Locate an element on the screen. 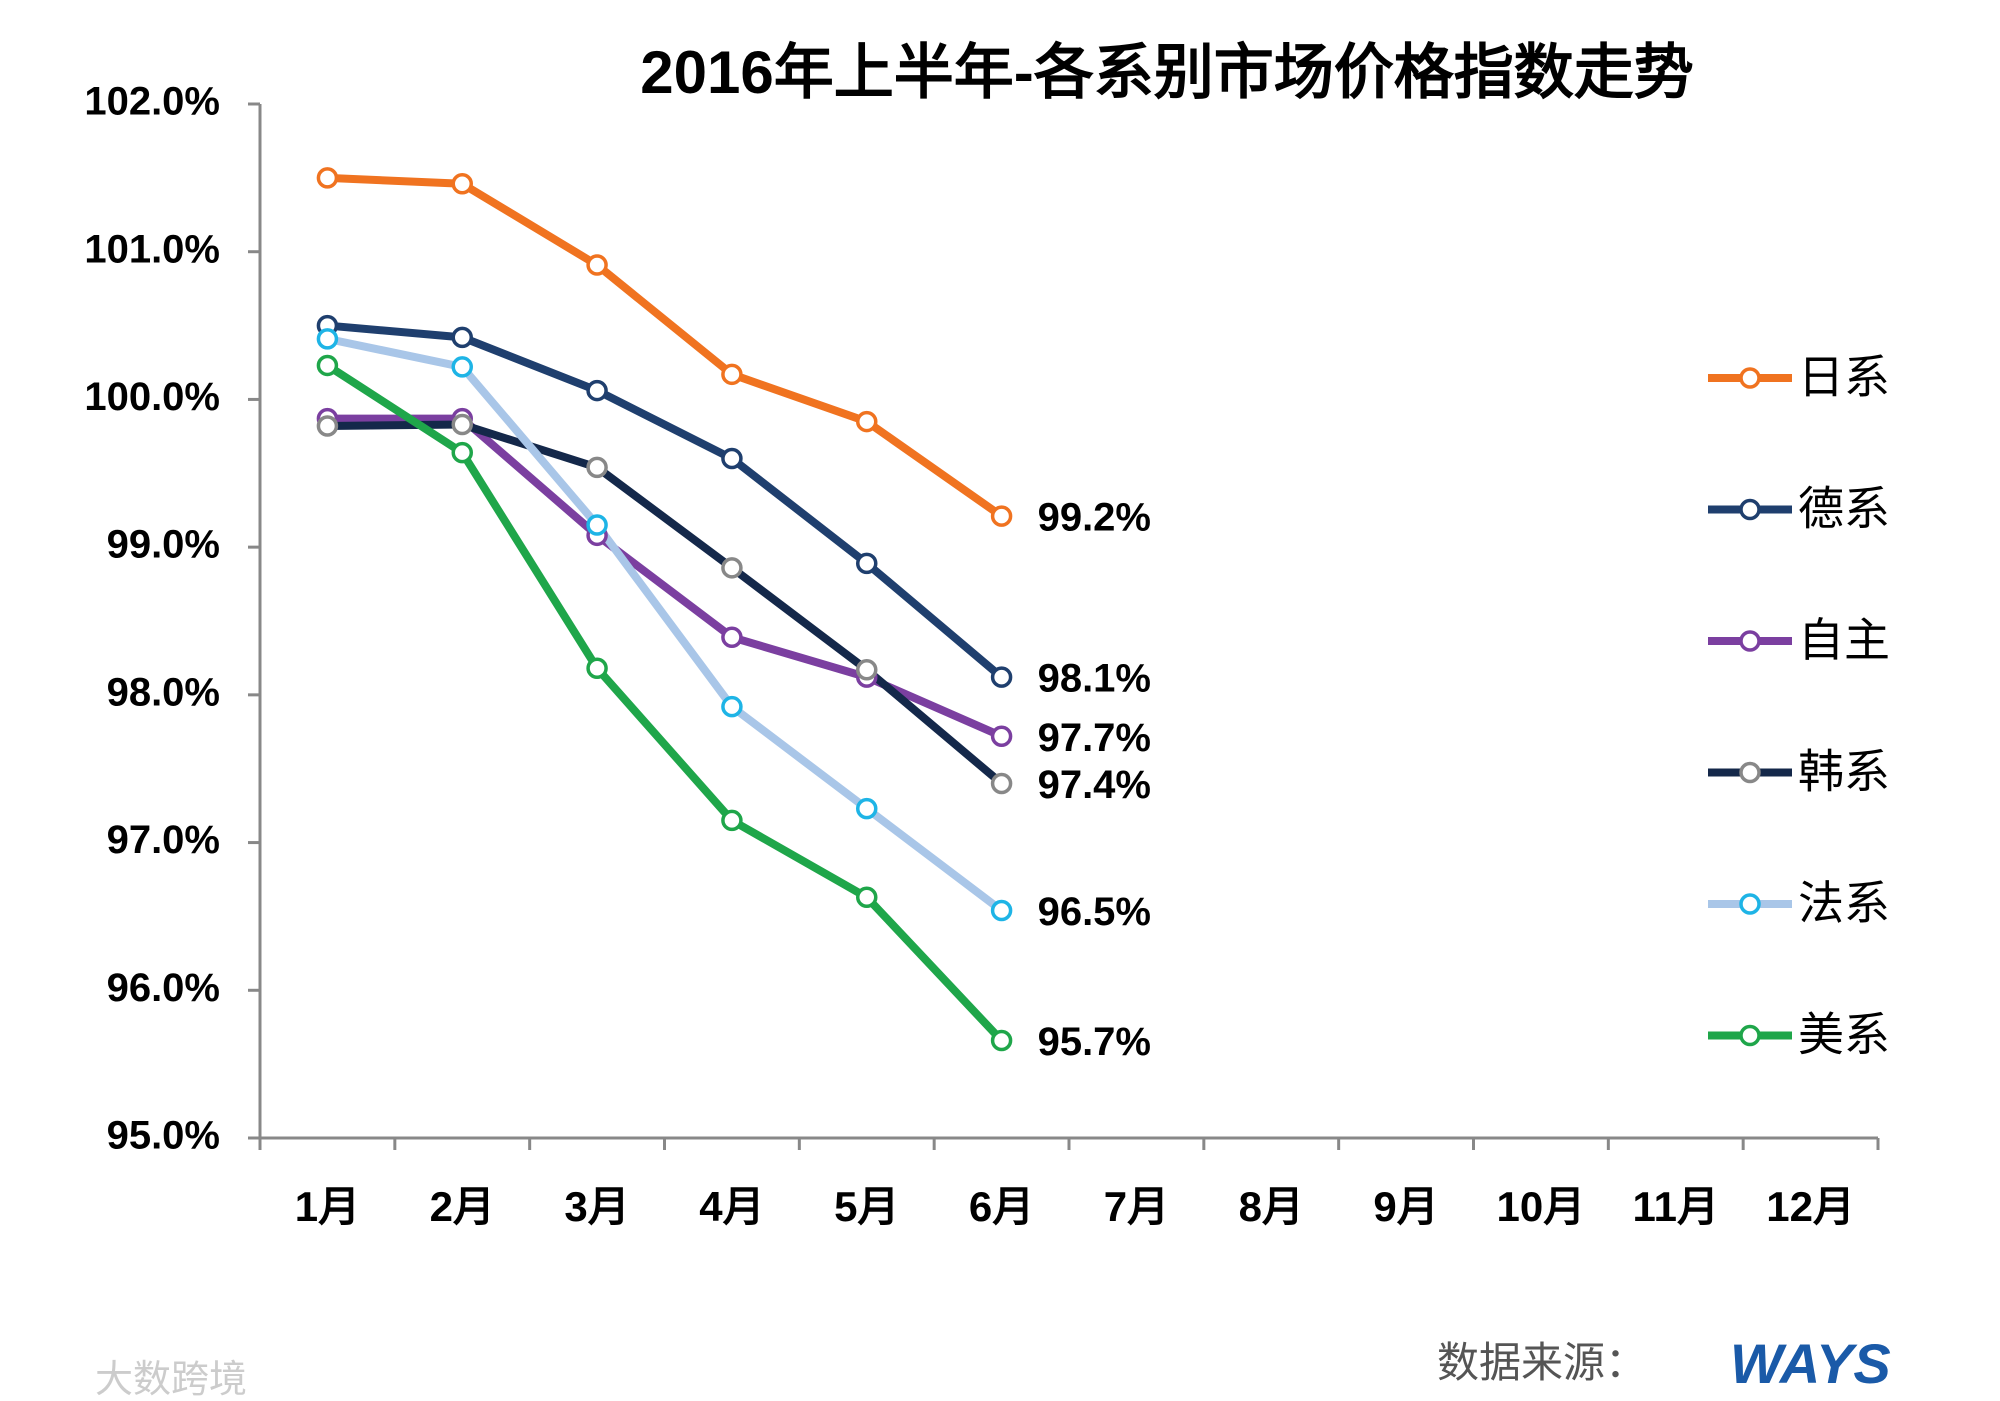  x-tick-label: 10月 is located at coordinates (1541, 1206).